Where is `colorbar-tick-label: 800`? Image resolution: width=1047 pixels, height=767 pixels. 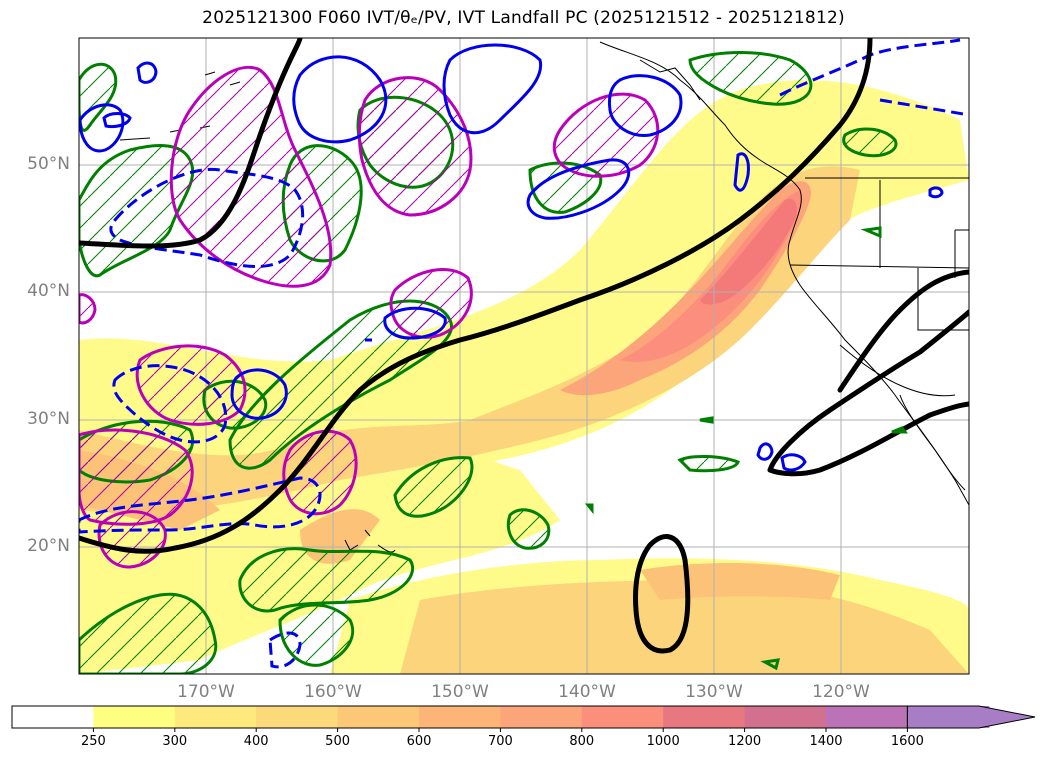 colorbar-tick-label: 800 is located at coordinates (582, 741).